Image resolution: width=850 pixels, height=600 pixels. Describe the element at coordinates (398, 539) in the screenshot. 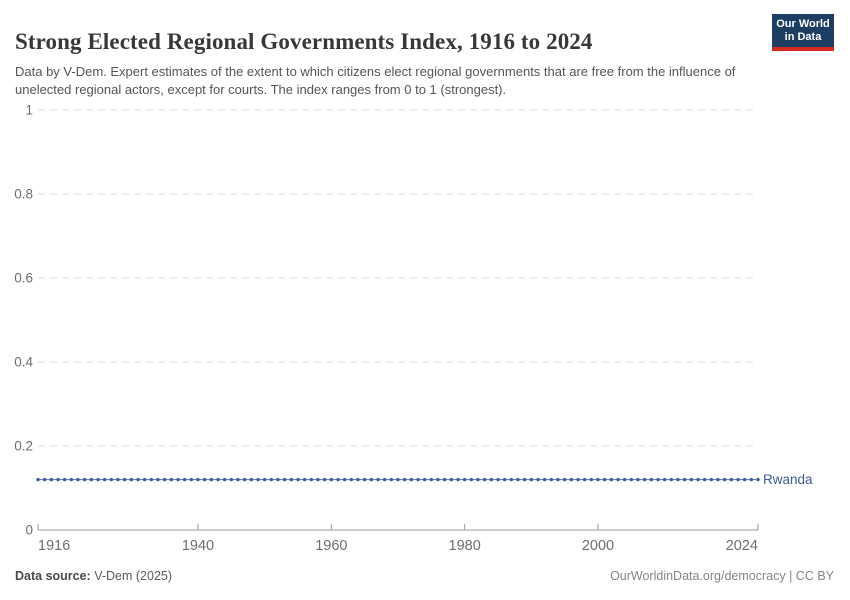

I see `x-axis: 1916 1940 1960 1980 2000 2024` at that location.